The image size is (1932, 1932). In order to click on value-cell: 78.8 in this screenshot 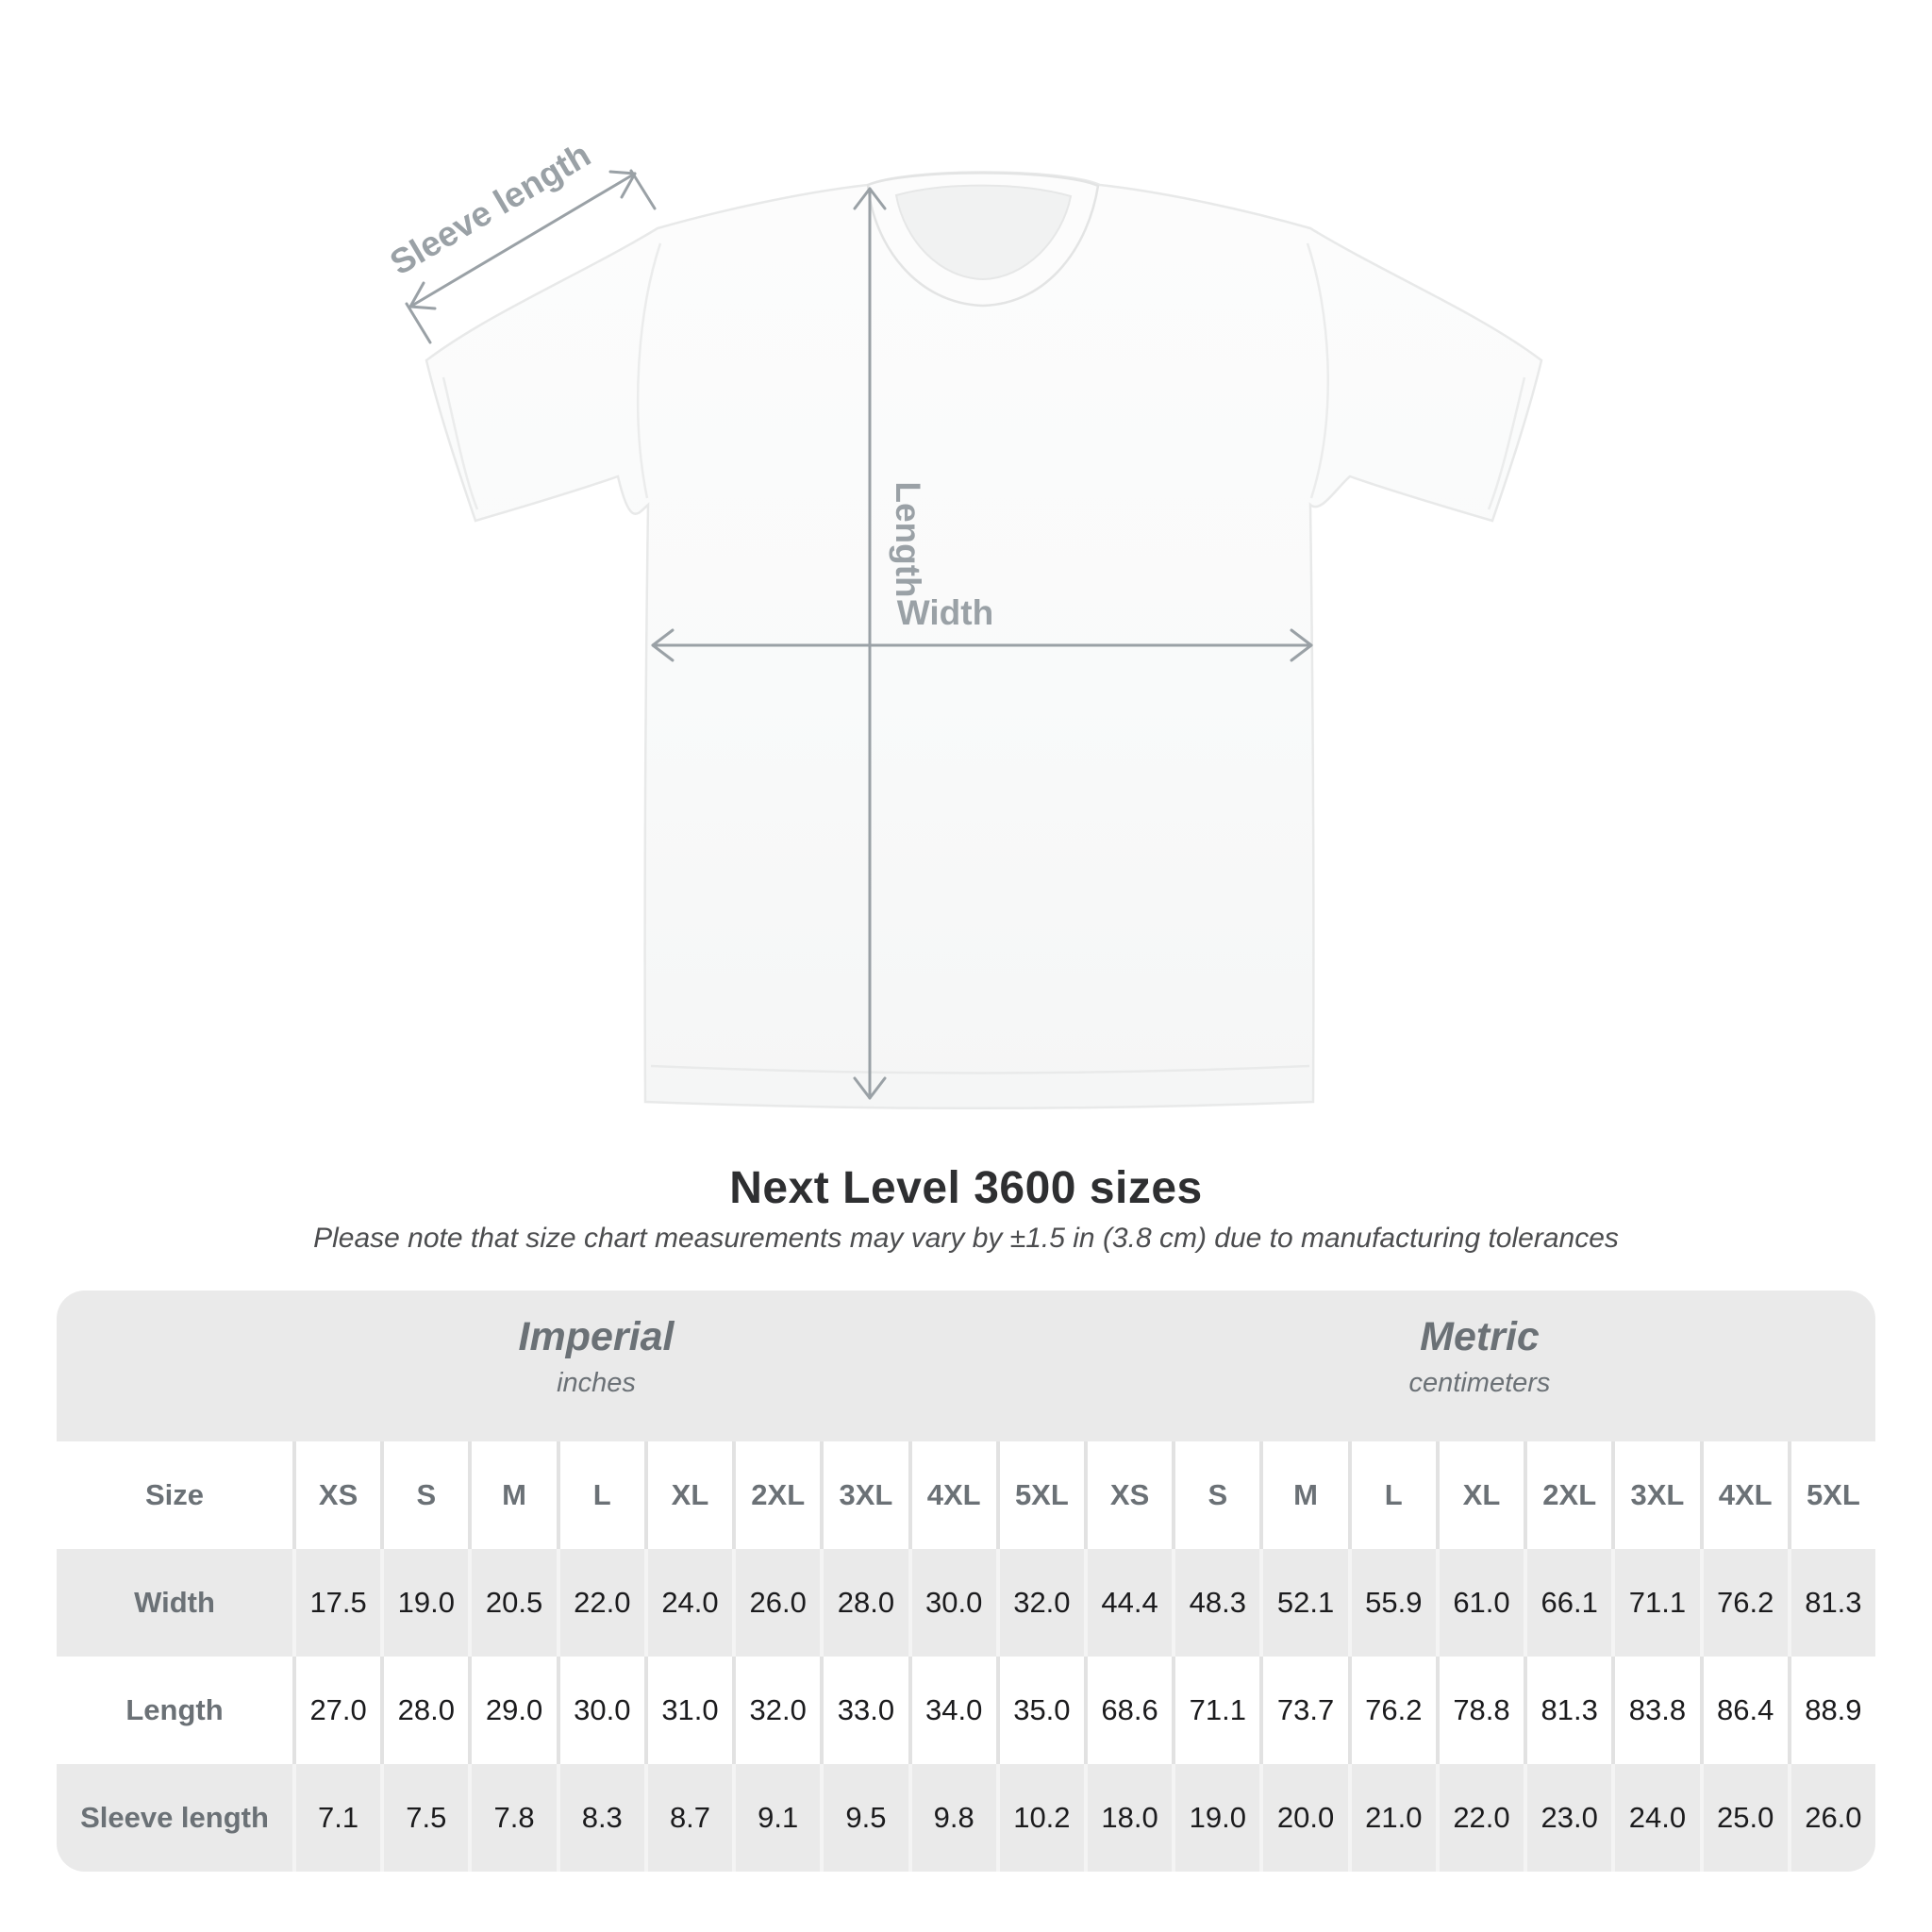, I will do `click(1479, 1711)`.